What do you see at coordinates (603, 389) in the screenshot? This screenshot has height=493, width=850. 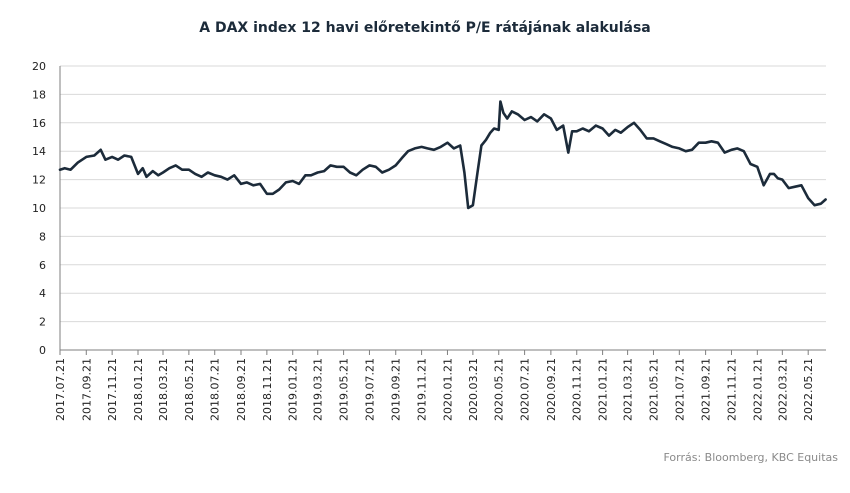 I see `x-tick-label: 2021.01.21` at bounding box center [603, 389].